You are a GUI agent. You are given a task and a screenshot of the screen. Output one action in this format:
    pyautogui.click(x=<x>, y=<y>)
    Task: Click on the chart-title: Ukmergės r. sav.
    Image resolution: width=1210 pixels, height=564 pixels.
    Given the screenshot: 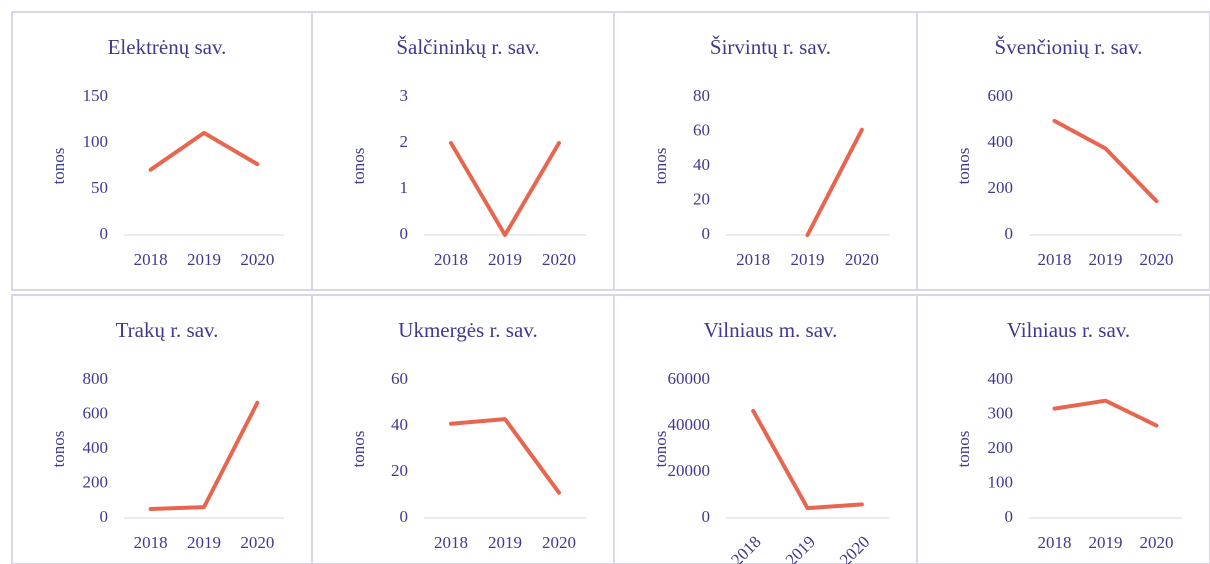 What is the action you would take?
    pyautogui.click(x=467, y=330)
    